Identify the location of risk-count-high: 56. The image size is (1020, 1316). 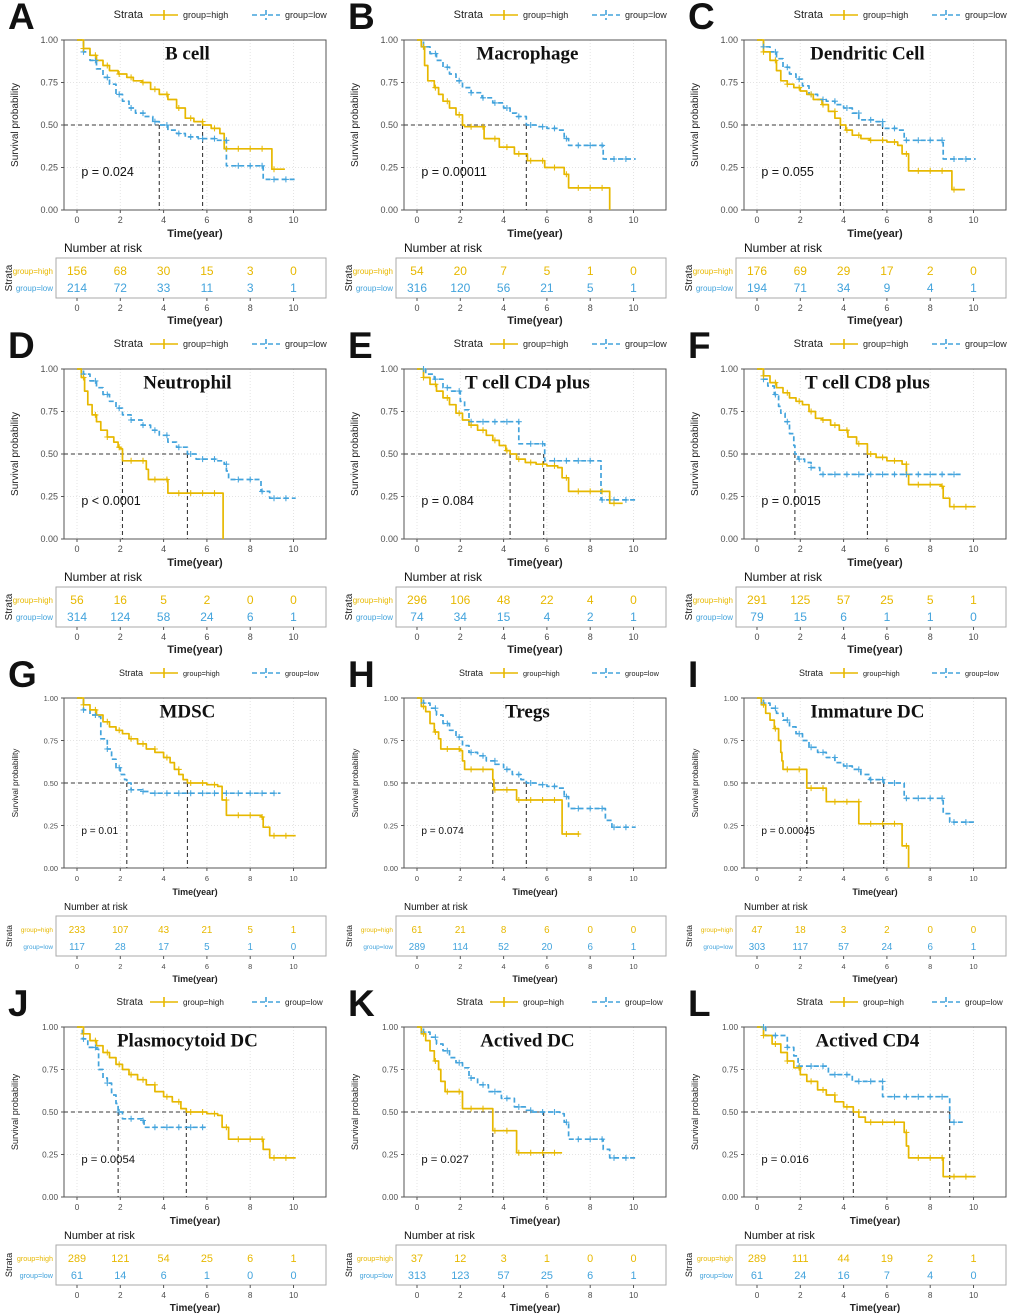
(77, 600).